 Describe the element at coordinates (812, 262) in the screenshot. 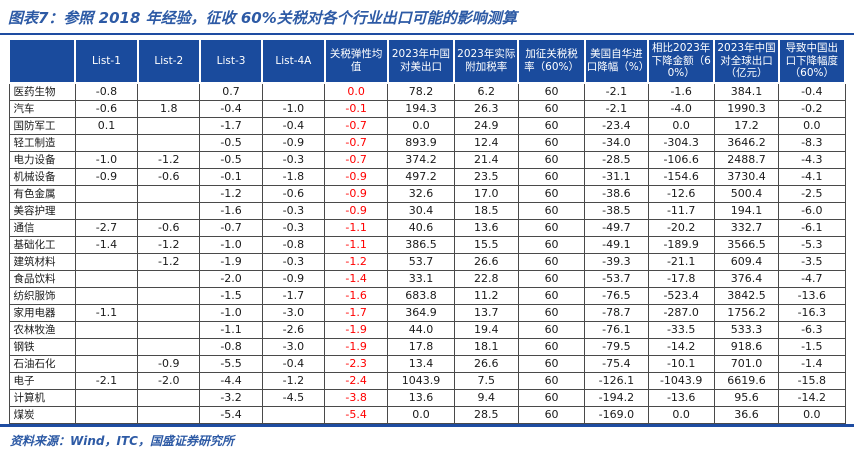

I see `data-cell: -3.5` at that location.